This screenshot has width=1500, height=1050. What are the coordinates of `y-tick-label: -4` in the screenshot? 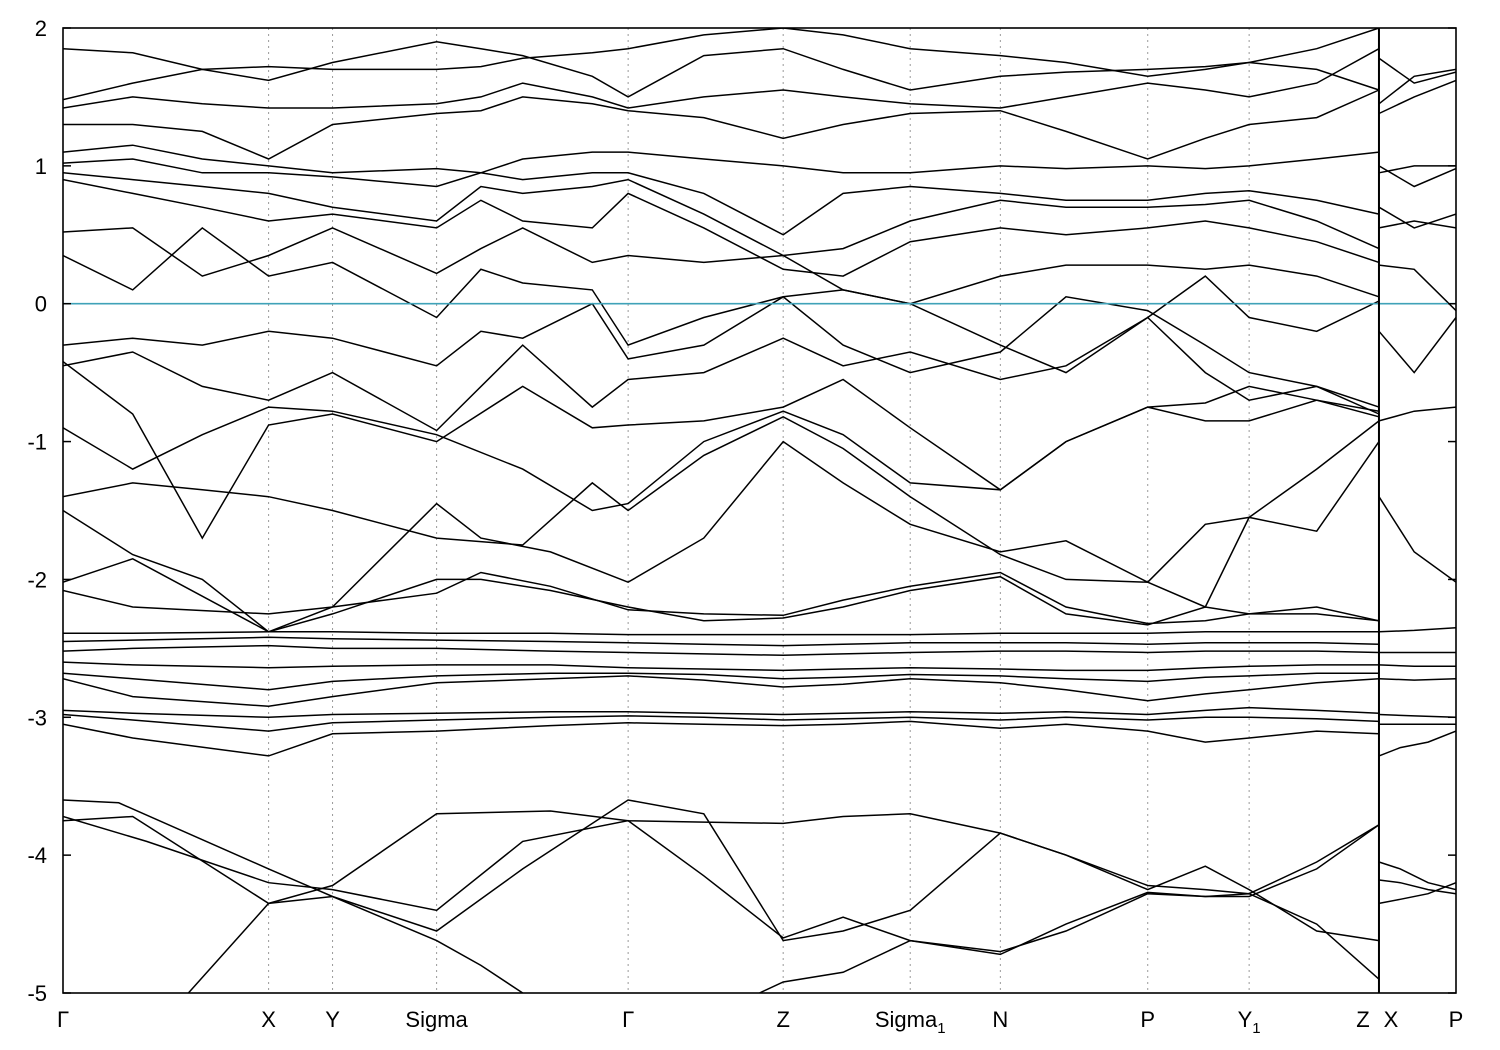 It's located at (37, 855).